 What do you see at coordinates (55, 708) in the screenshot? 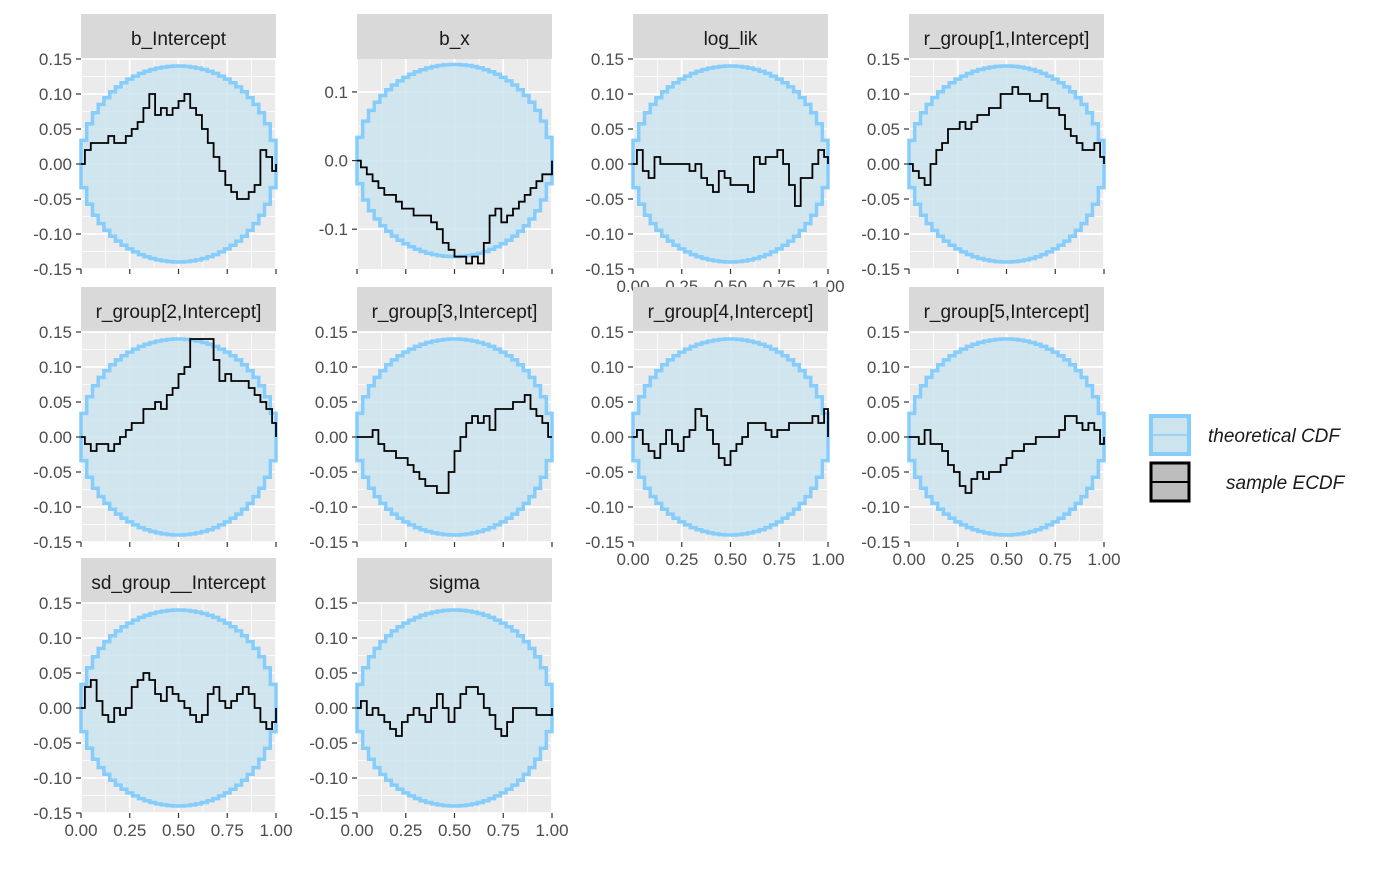
I see `panel-sd-group-intercept-y-tick-label-3: 0.00` at bounding box center [55, 708].